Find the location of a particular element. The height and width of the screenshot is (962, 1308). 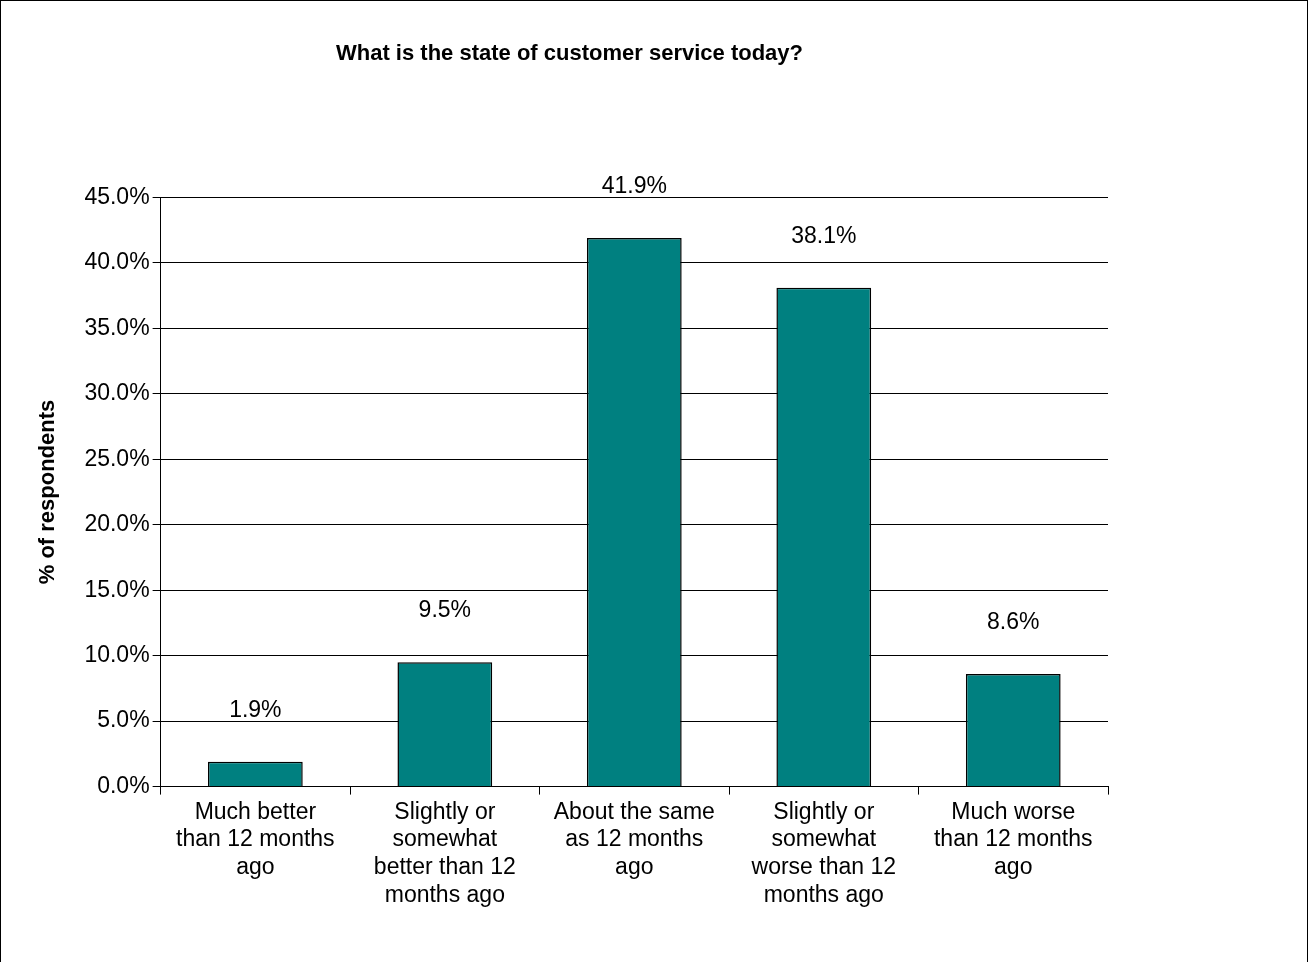

y-tick-label: 15.0% is located at coordinates (117, 588).